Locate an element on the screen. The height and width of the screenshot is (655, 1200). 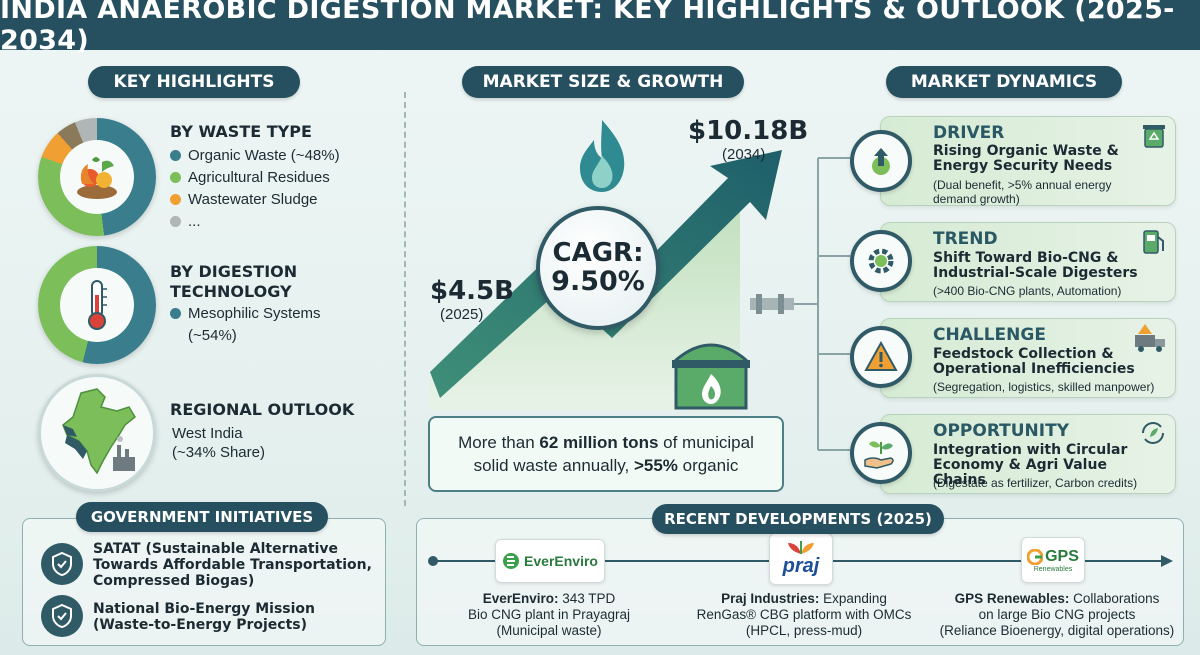
dev-text-part: on large Bio CNG projects is located at coordinates (1057, 614).